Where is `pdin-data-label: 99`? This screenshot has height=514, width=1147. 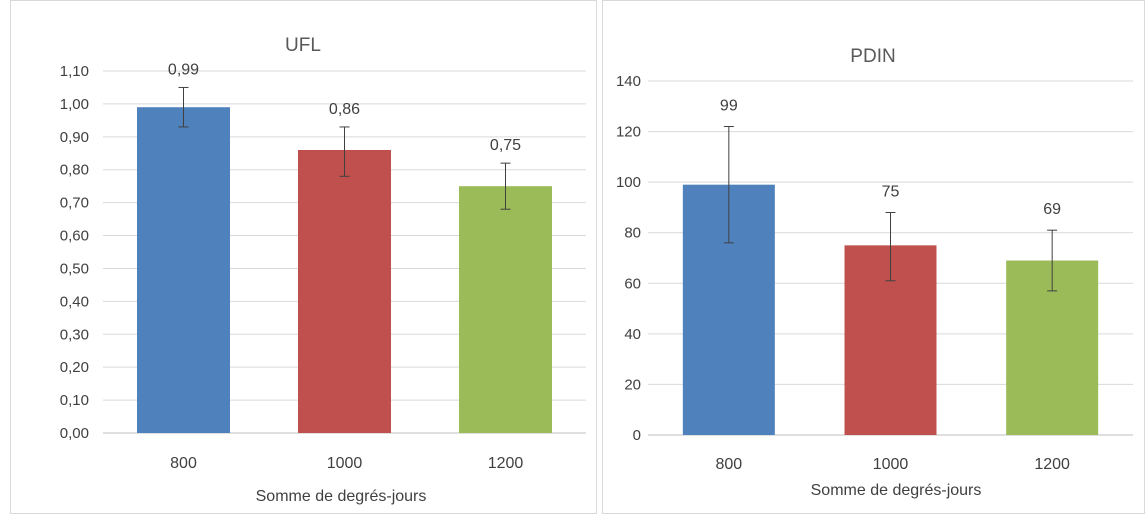
pdin-data-label: 99 is located at coordinates (729, 106).